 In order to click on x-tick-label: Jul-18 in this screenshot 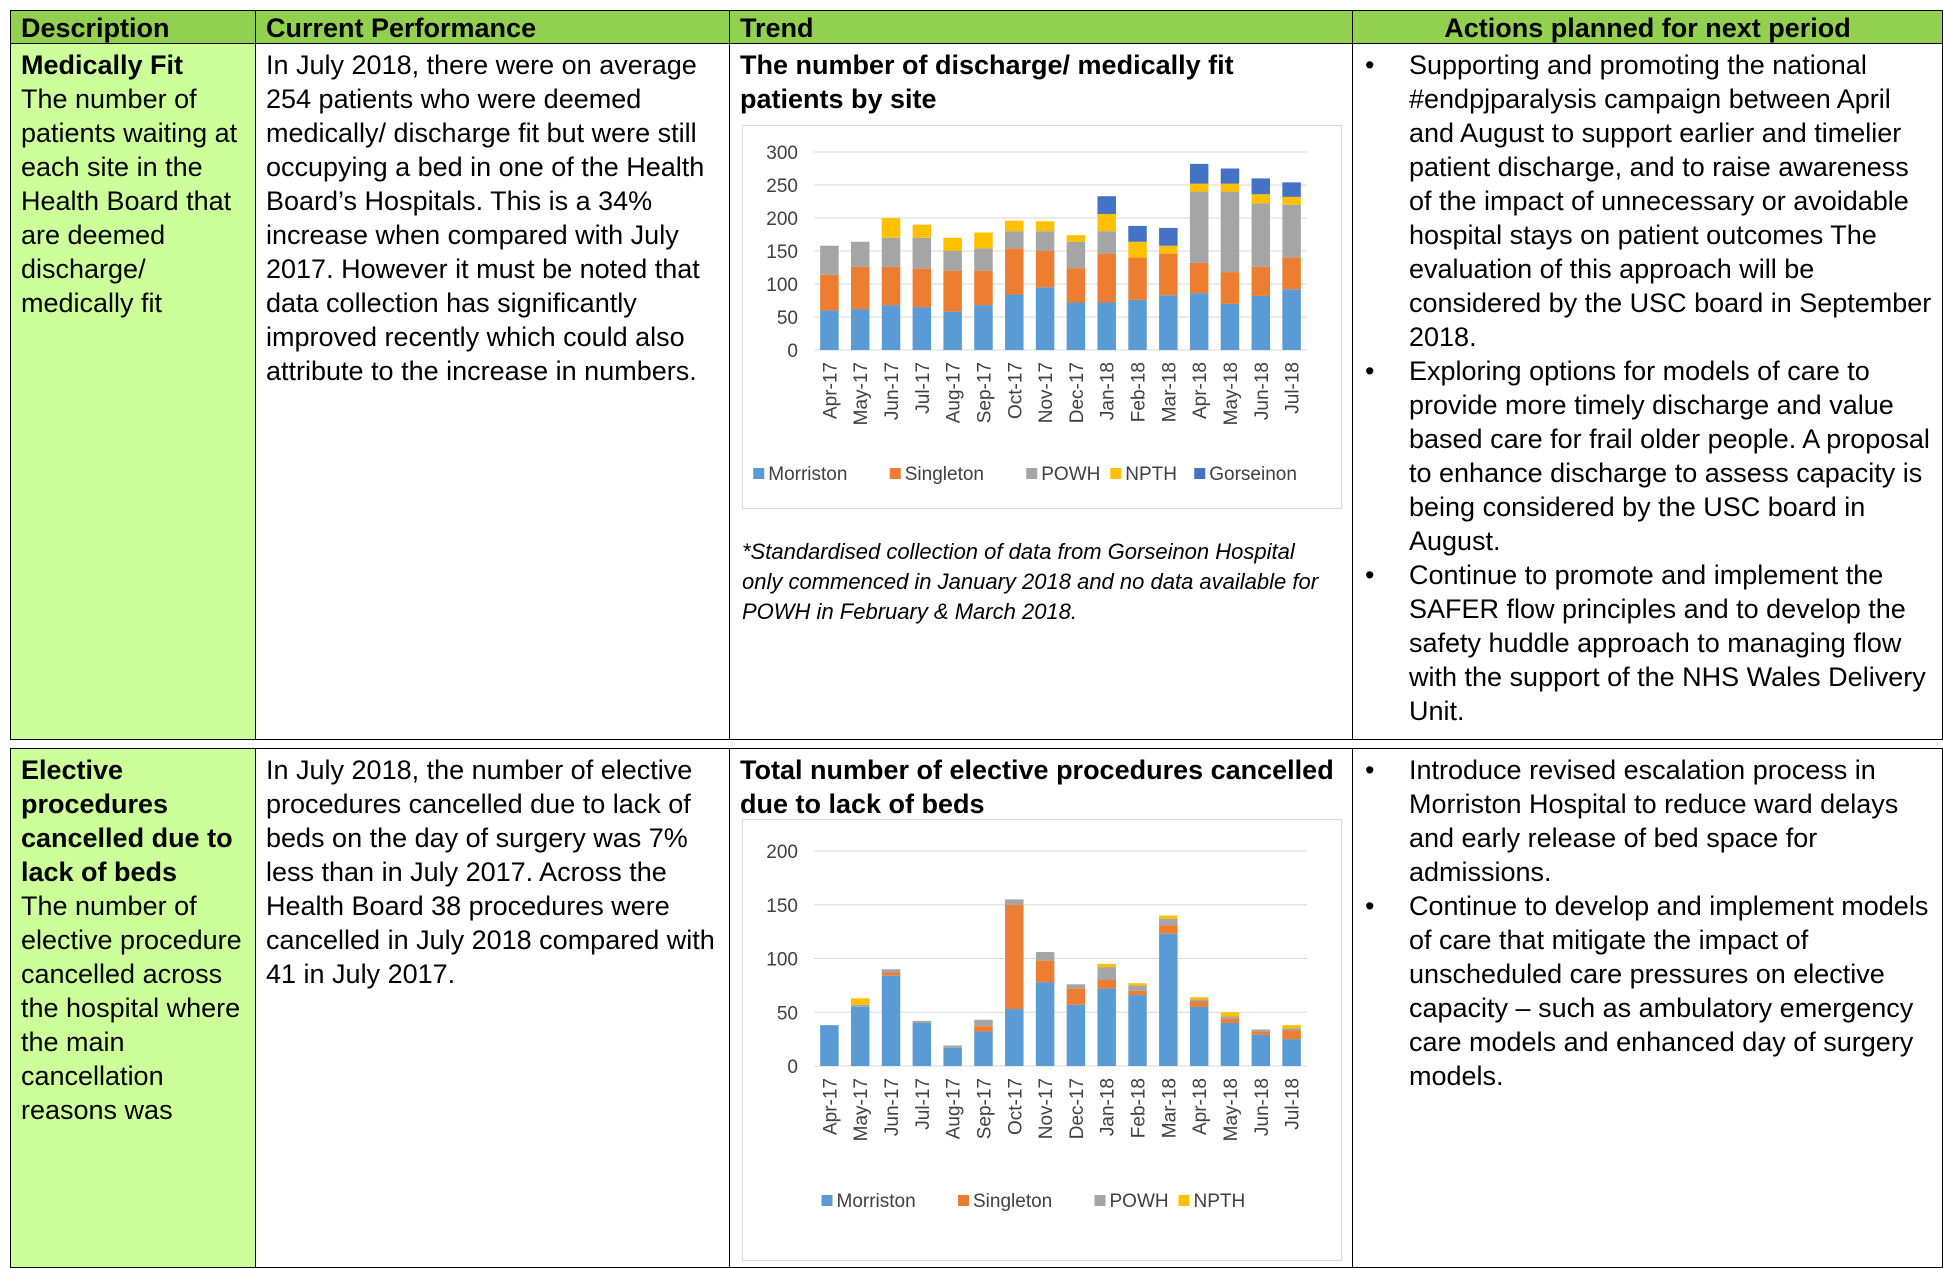, I will do `click(1293, 388)`.